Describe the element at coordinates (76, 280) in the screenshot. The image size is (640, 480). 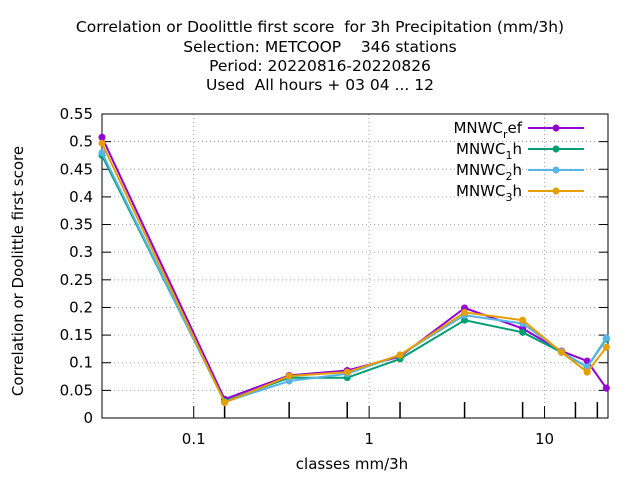
I see `y-tick-label: 0.25` at that location.